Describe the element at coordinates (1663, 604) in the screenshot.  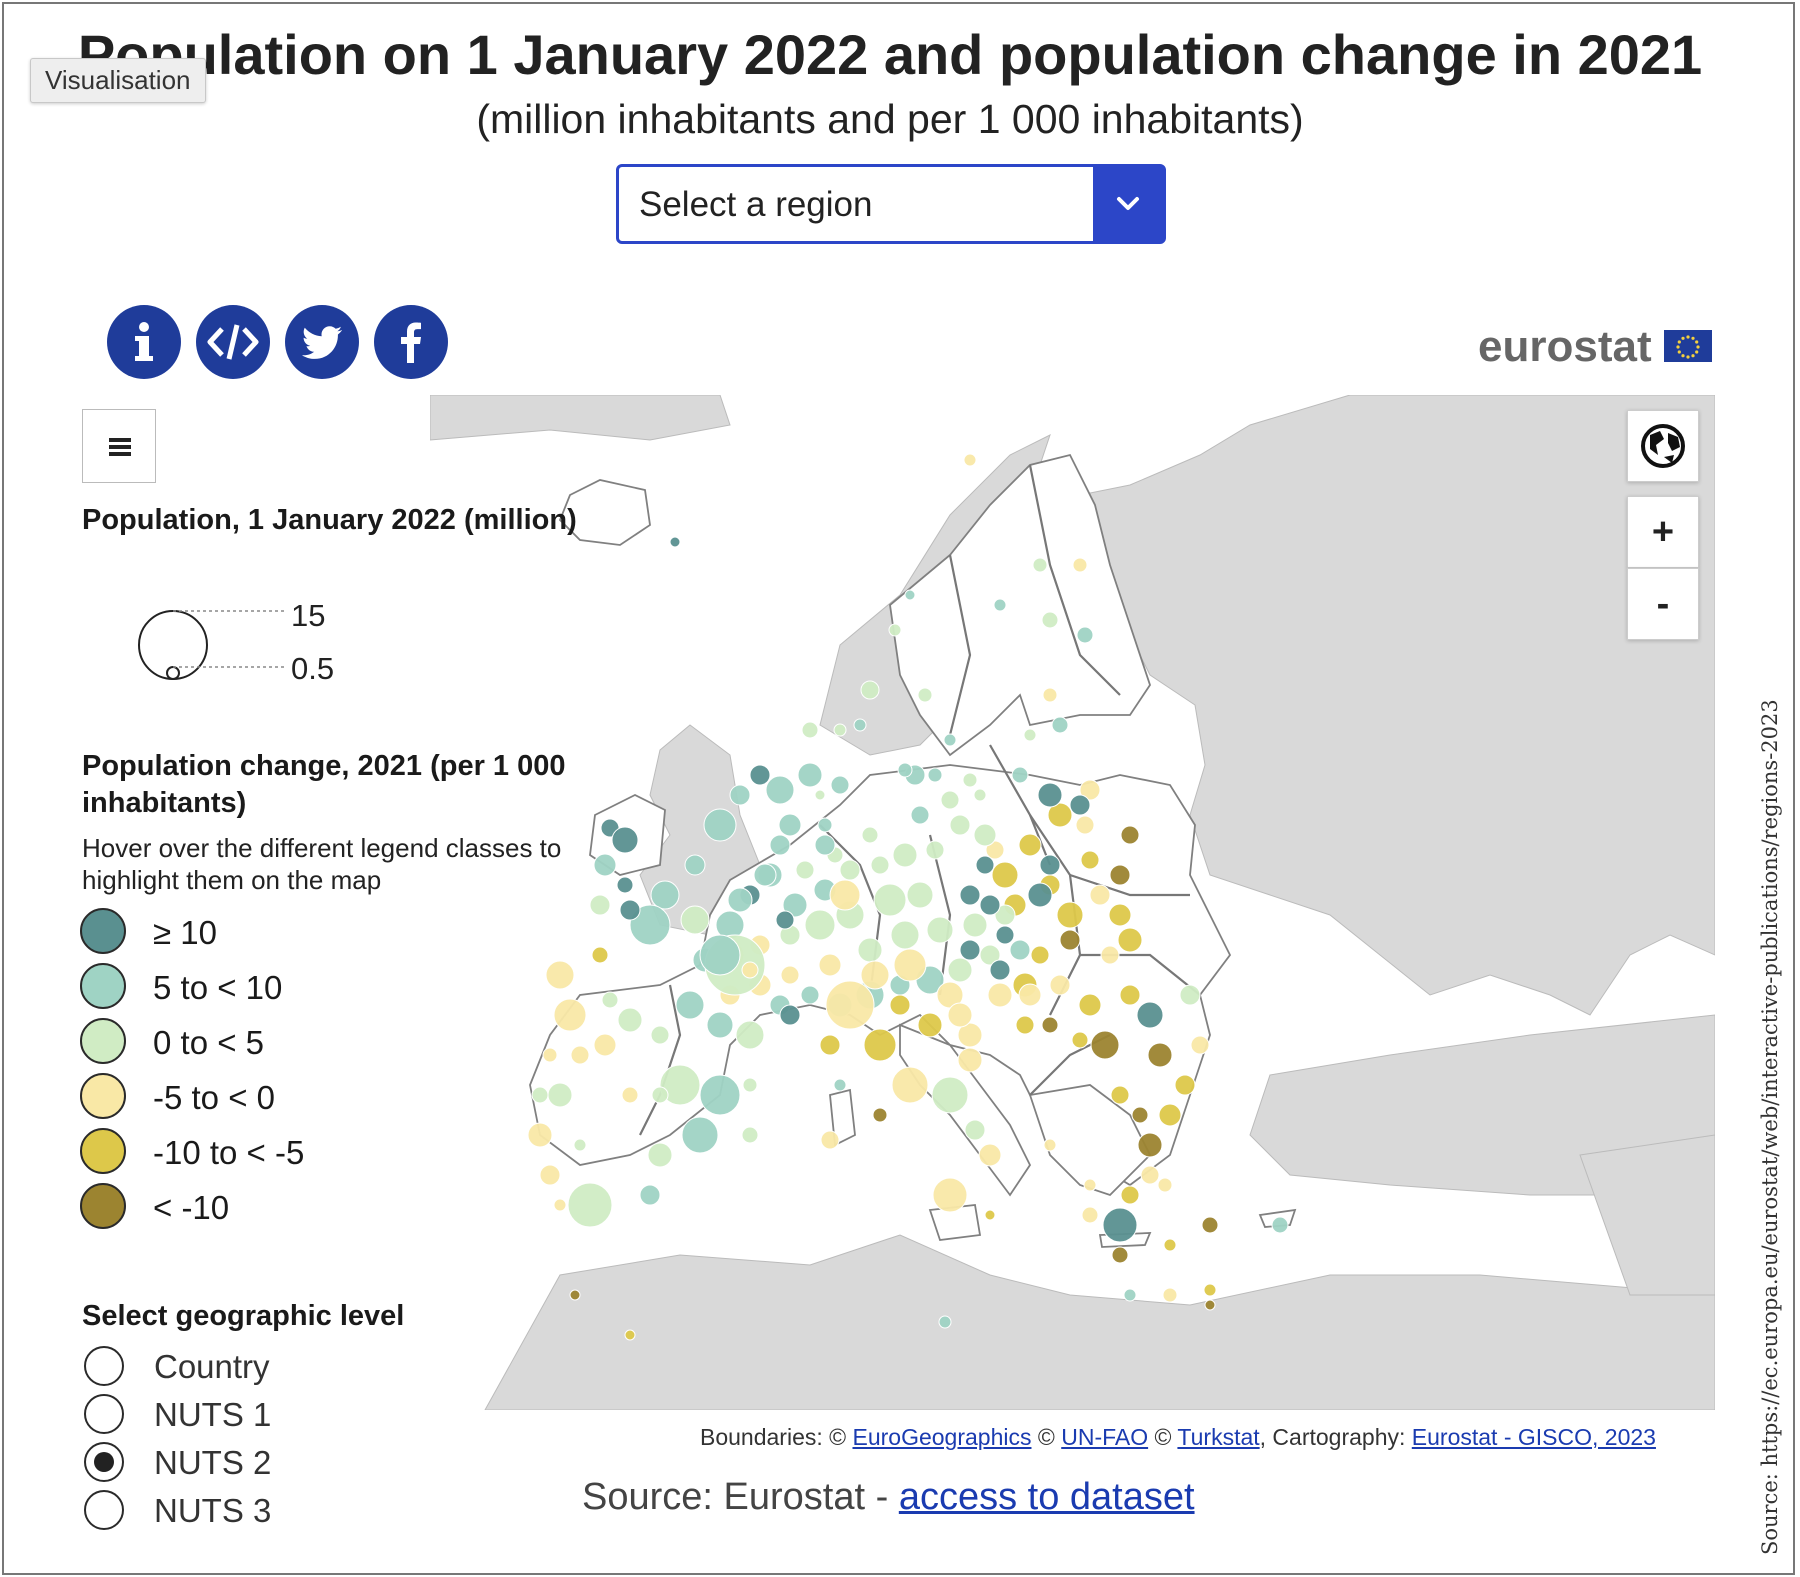
I see `zoom-out-button: -` at that location.